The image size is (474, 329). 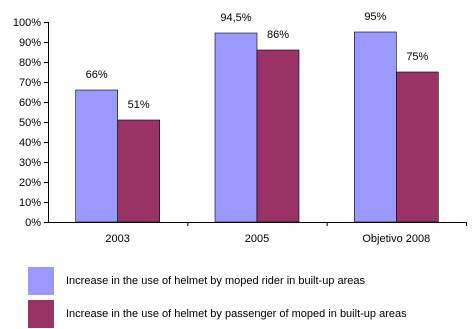 I want to click on legend-swatch-passenger, so click(x=41, y=314).